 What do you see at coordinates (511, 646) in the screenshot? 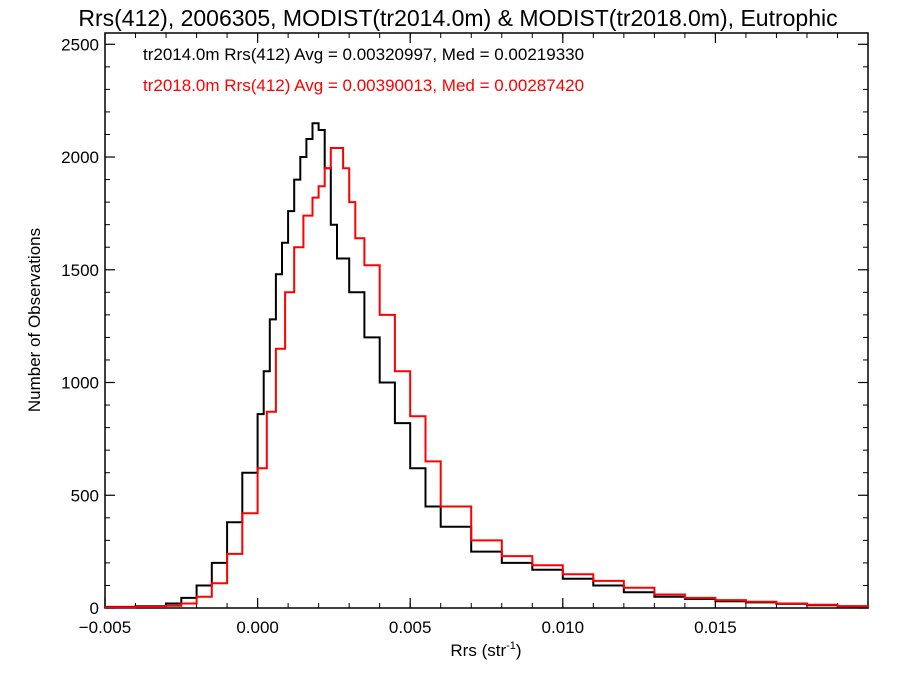
I see `x-axis-label-superscript: -1` at bounding box center [511, 646].